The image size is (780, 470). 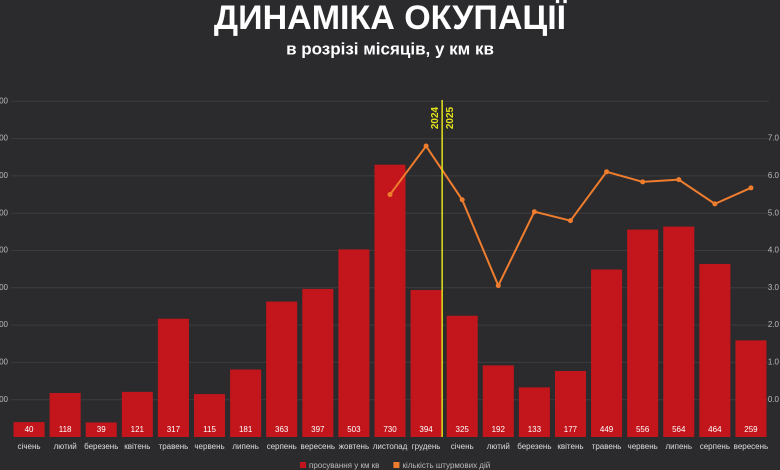 What do you see at coordinates (65, 429) in the screenshot?
I see `bar-value-label: 118` at bounding box center [65, 429].